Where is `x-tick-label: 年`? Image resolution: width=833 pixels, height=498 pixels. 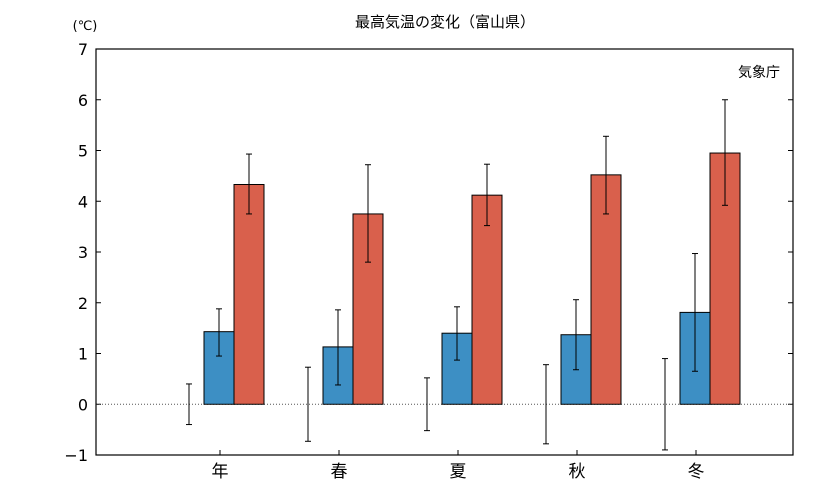
x-tick-label: 年 is located at coordinates (220, 472).